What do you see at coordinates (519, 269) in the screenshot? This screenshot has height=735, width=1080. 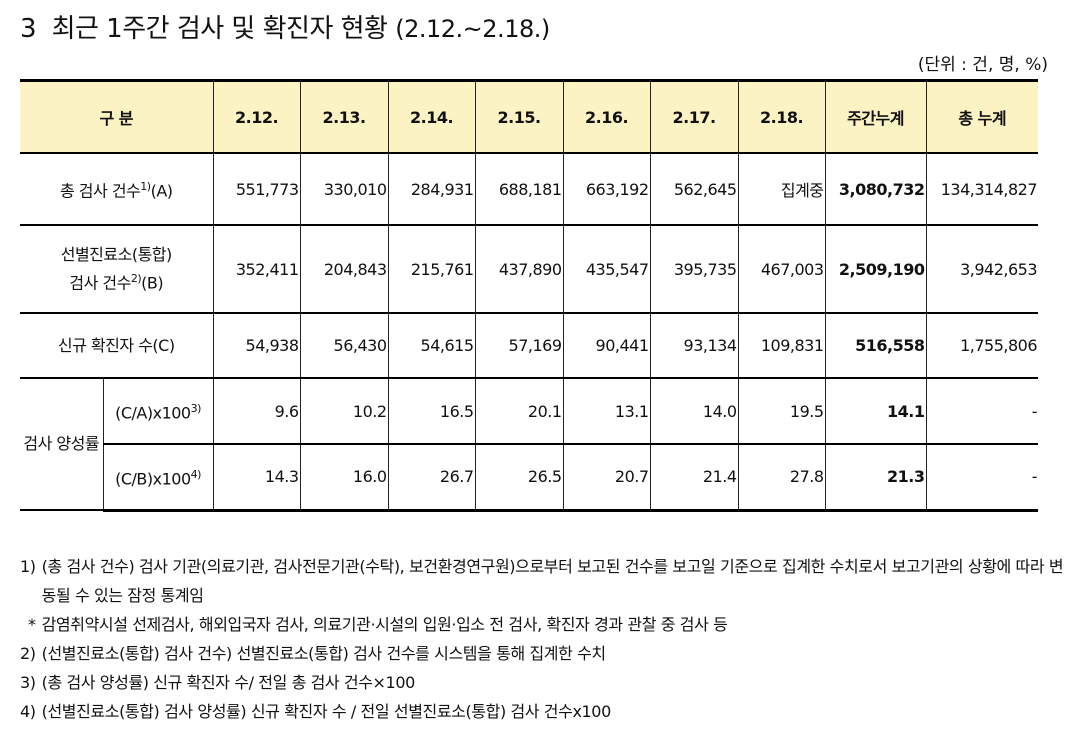 I see `value-cell: 437,890` at bounding box center [519, 269].